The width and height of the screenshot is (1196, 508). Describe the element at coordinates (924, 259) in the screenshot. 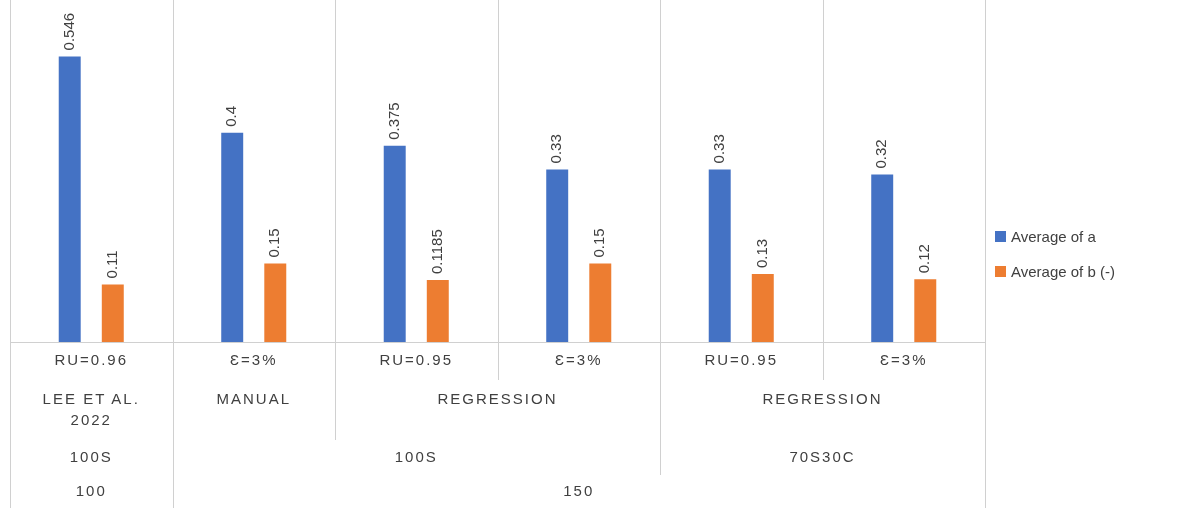

I see `data-label: 0.12` at that location.